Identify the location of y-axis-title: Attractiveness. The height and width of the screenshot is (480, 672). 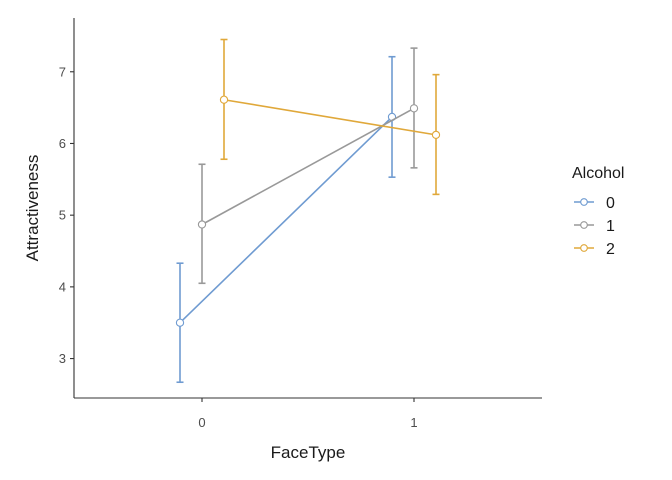
(32, 208).